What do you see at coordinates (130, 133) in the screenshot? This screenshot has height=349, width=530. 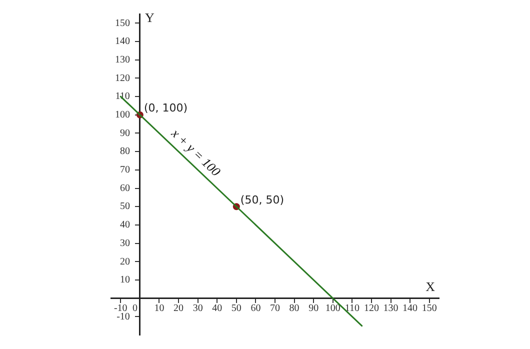 I see `y-tick-label: 90` at bounding box center [130, 133].